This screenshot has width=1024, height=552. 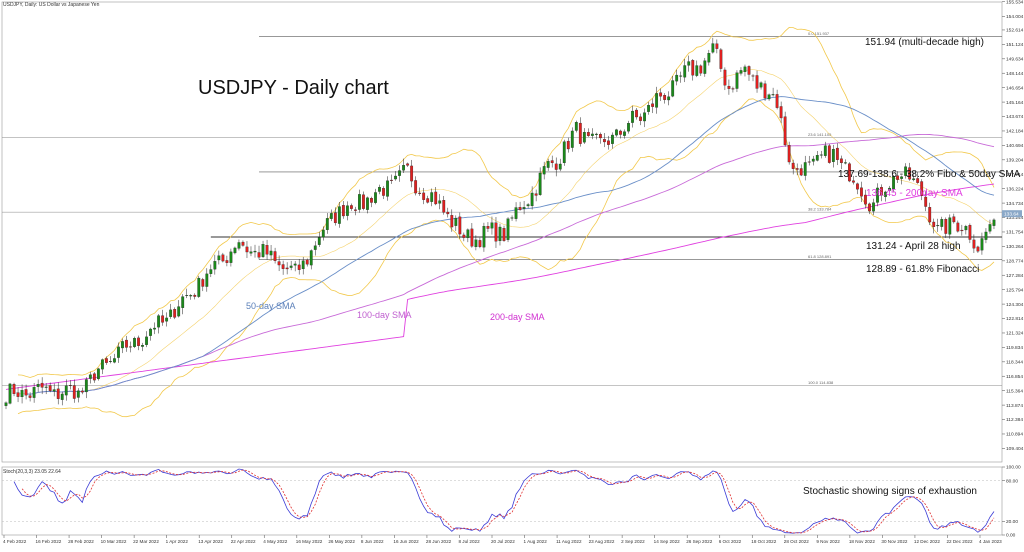 I want to click on date-tick-label: 28 Feb 2022, so click(x=81, y=541).